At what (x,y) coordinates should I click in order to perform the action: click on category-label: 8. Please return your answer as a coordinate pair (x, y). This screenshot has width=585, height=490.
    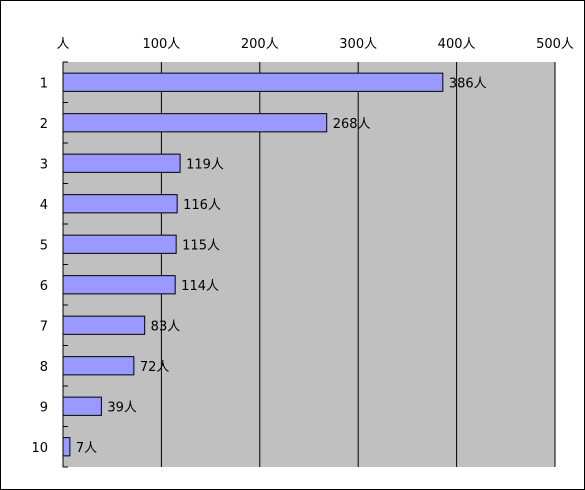
    Looking at the image, I should click on (44, 367).